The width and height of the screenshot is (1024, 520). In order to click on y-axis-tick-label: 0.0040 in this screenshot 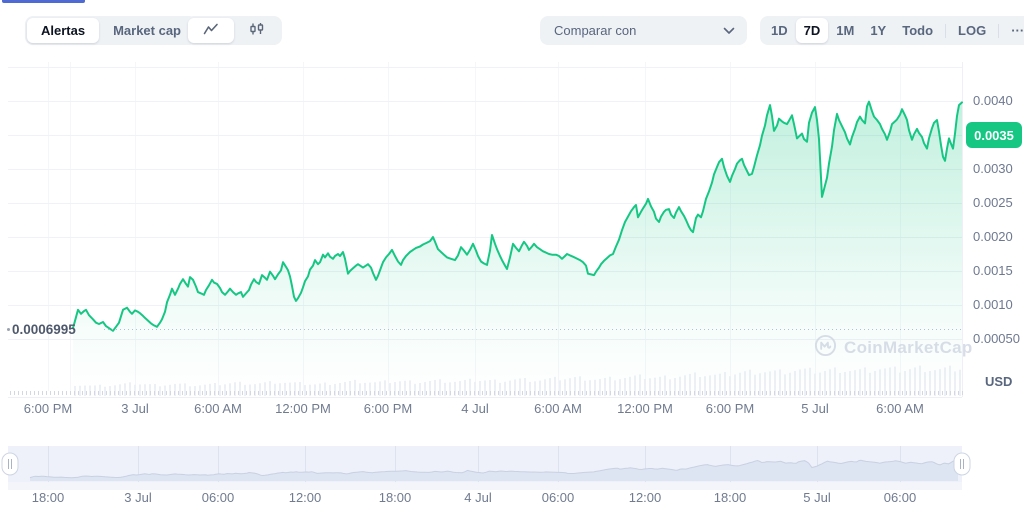, I will do `click(993, 100)`.